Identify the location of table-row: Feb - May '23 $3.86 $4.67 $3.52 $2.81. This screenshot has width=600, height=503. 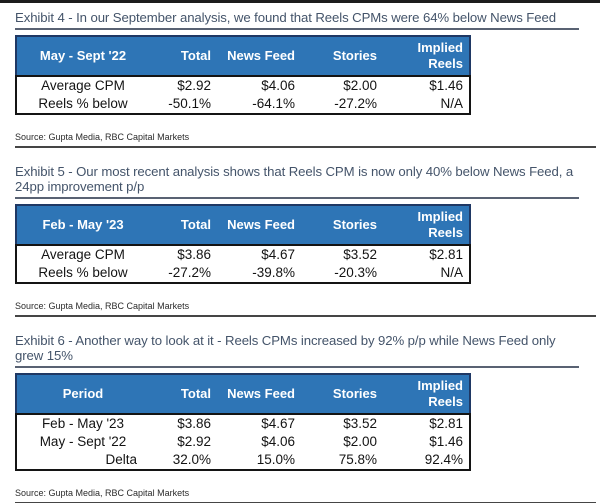
(243, 423).